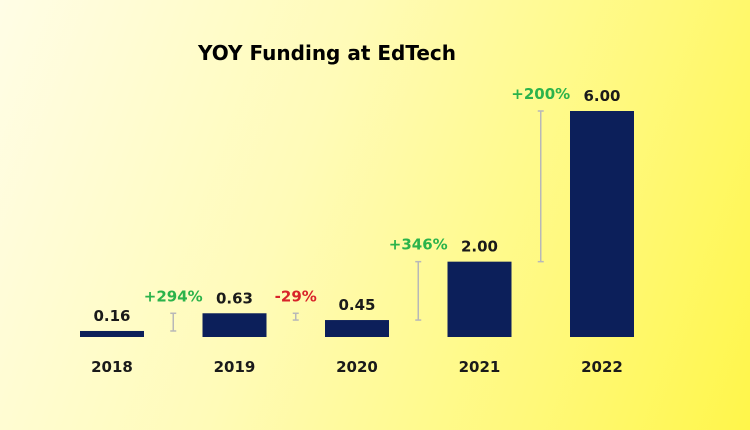 The image size is (750, 430). What do you see at coordinates (112, 333) in the screenshot?
I see `bar-2018` at bounding box center [112, 333].